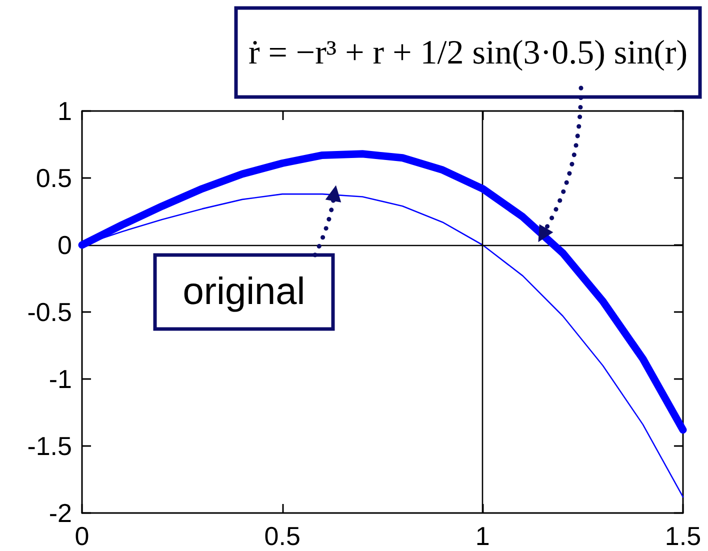 This screenshot has width=708, height=551. Describe the element at coordinates (482, 536) in the screenshot. I see `x-tick-label: 1` at that location.